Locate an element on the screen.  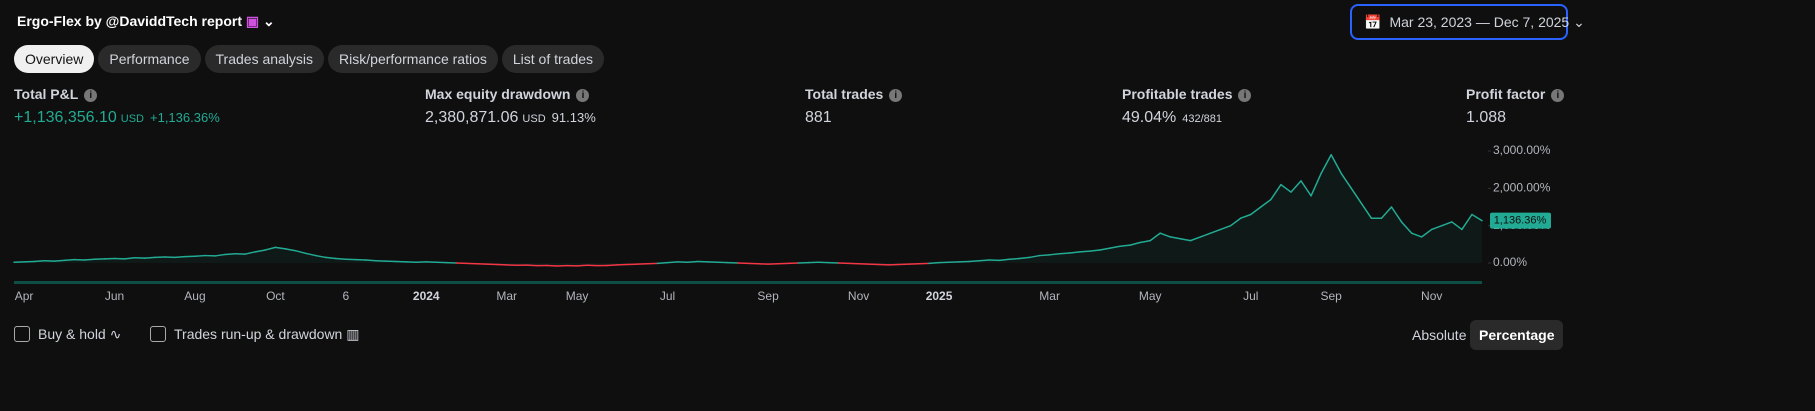
metric-extra: +1,136.36% is located at coordinates (185, 117).